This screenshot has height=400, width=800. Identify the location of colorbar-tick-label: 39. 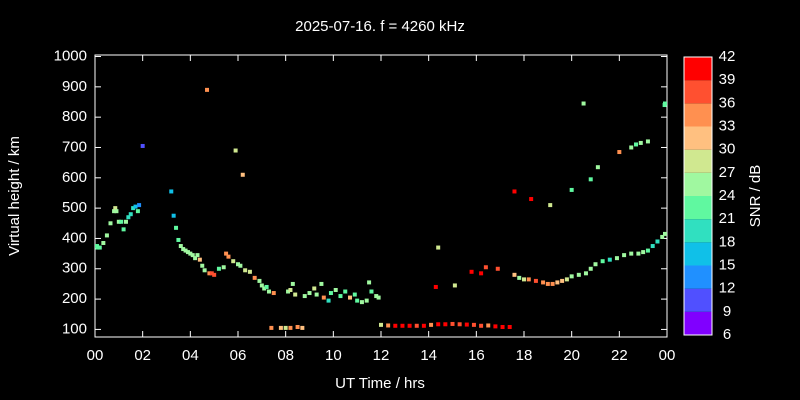
(727, 79).